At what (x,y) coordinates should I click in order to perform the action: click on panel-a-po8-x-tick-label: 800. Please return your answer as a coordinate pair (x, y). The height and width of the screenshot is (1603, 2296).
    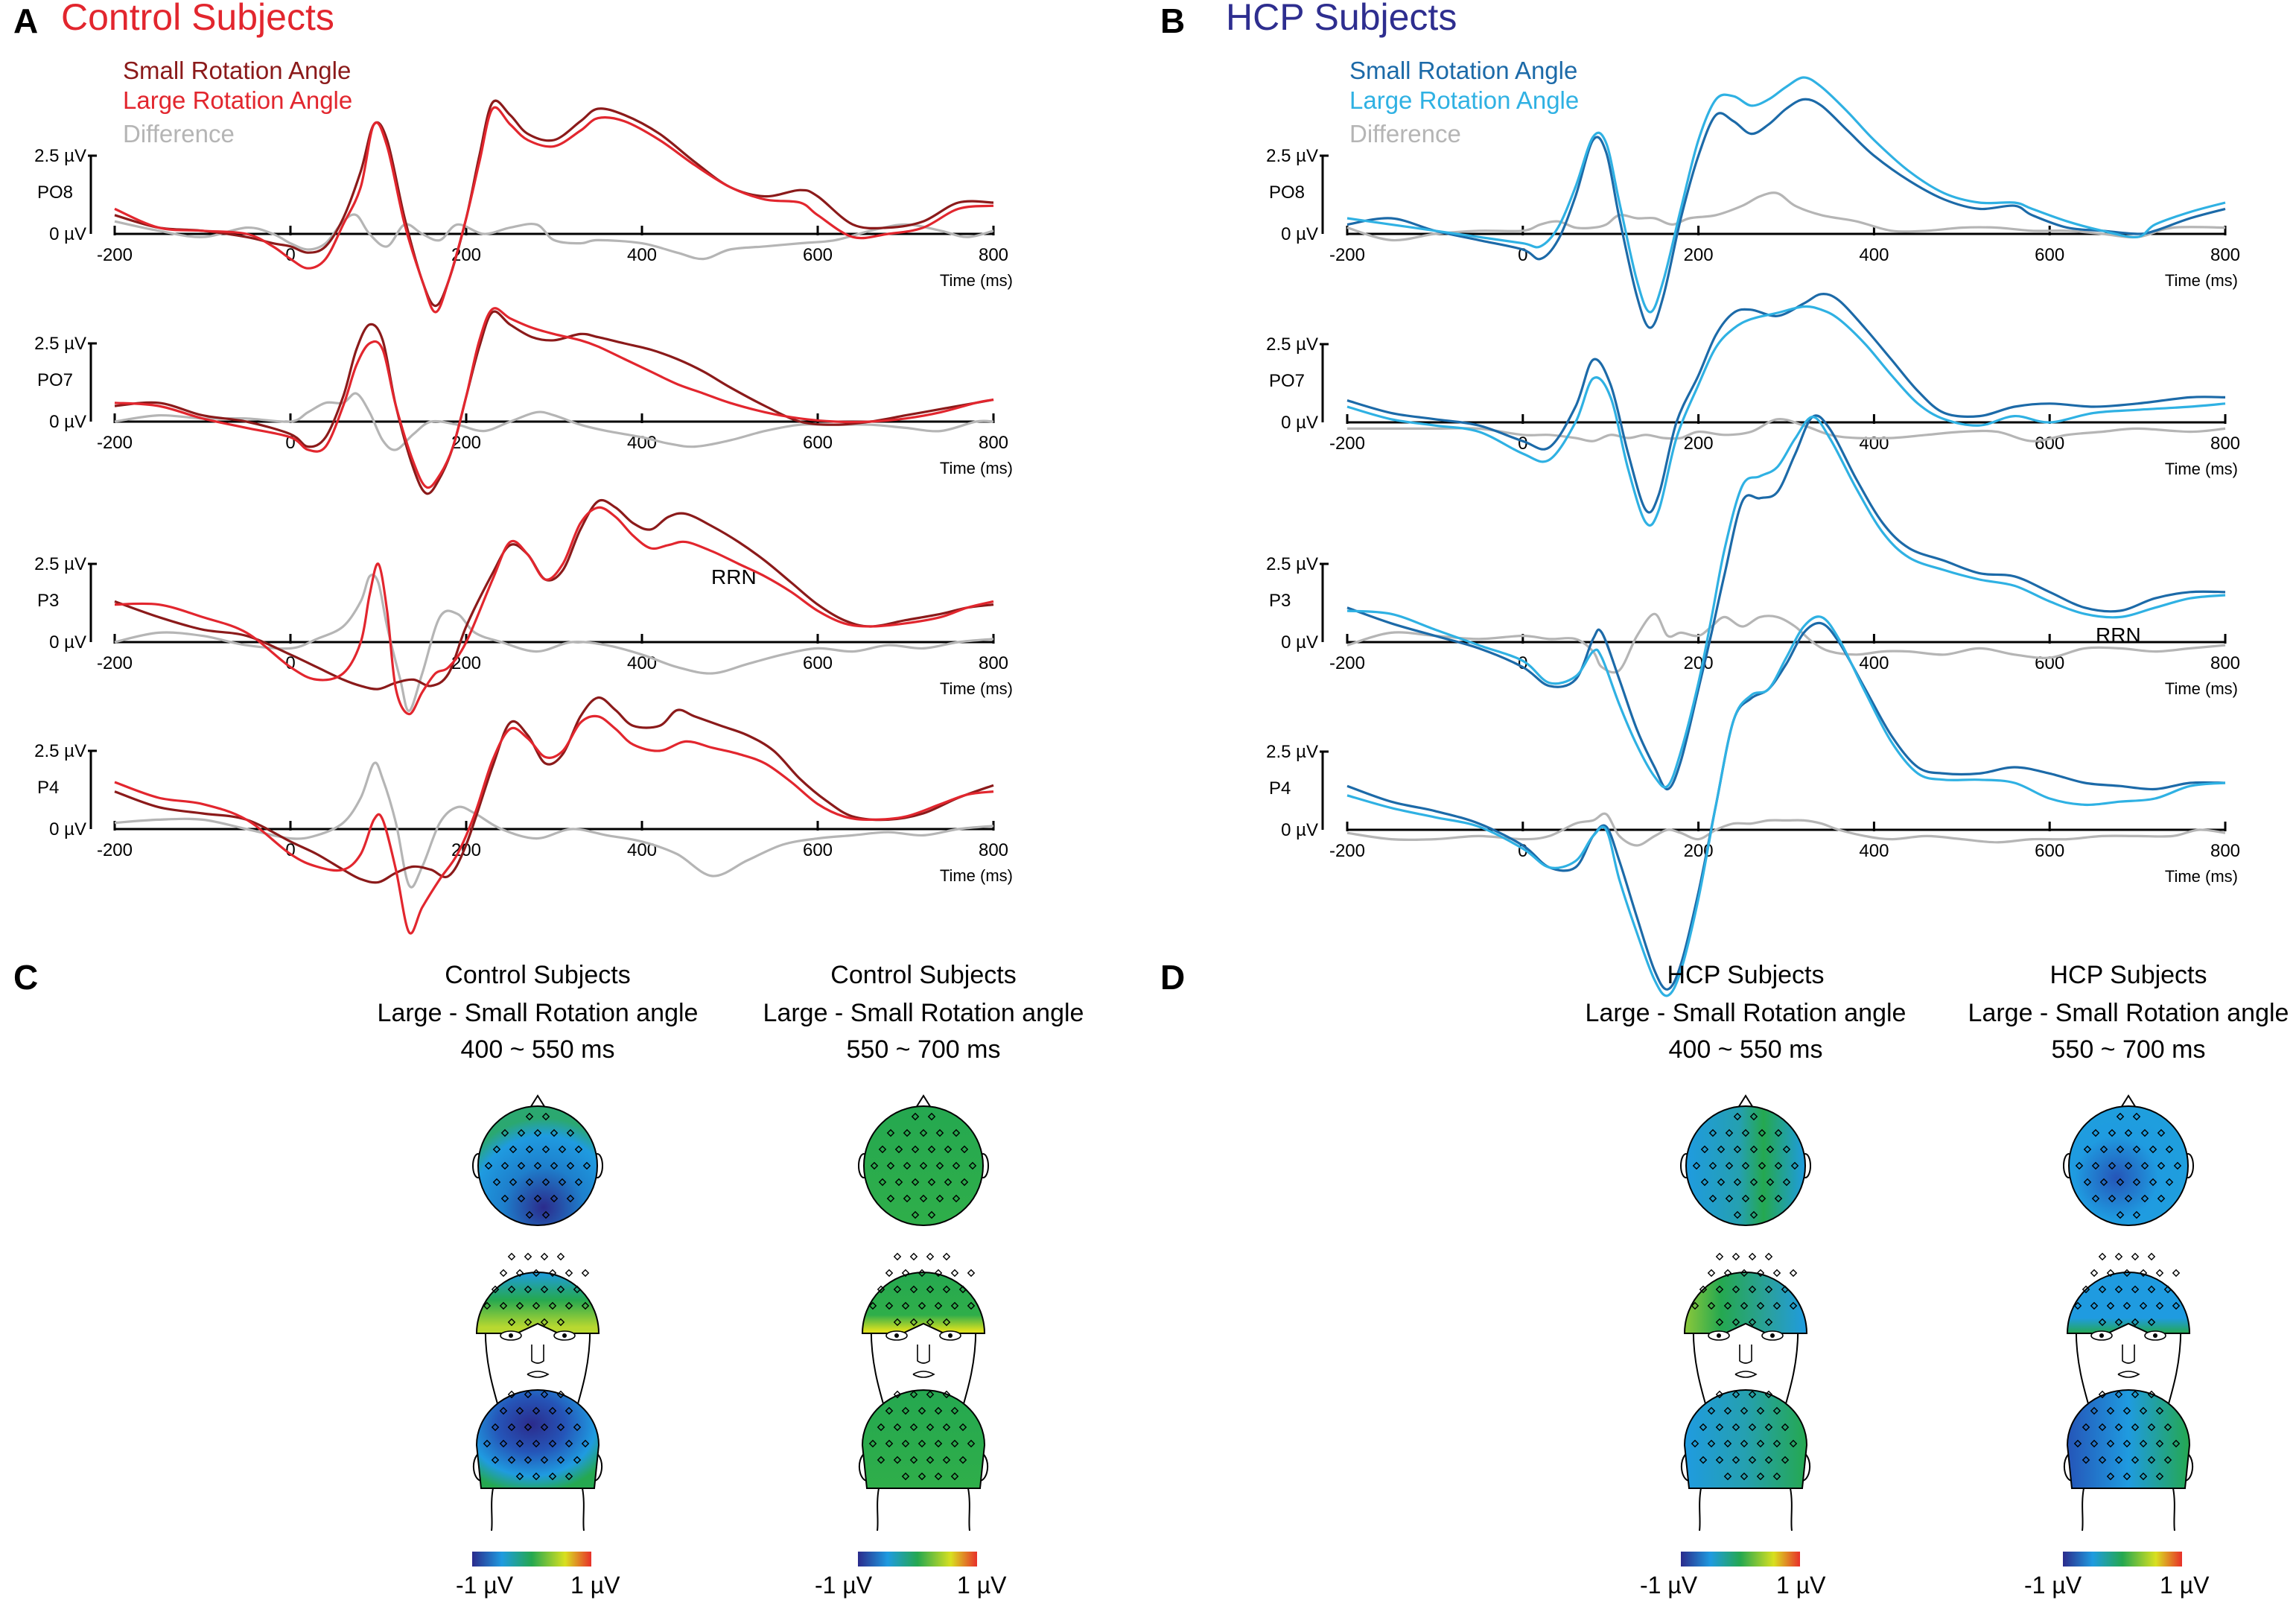
    Looking at the image, I should click on (993, 255).